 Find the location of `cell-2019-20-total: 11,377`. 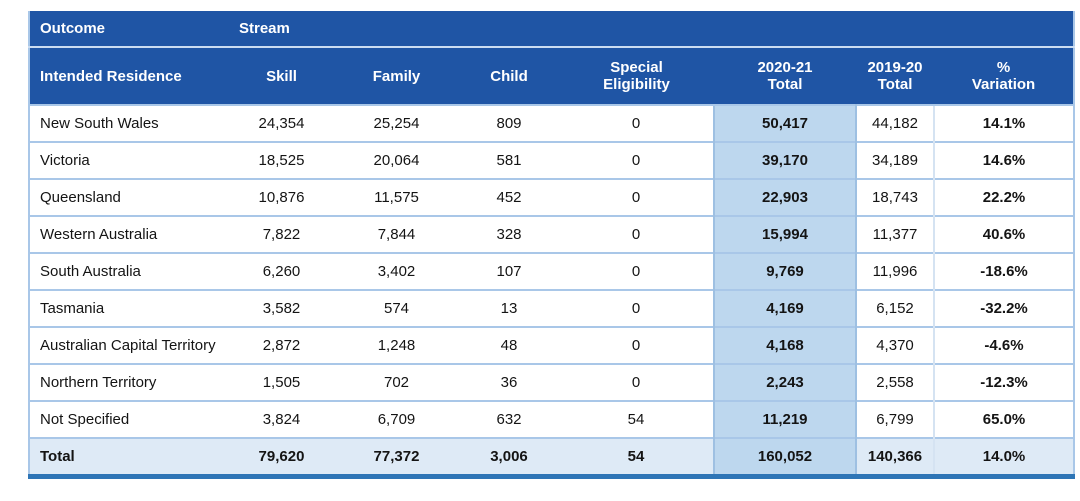

cell-2019-20-total: 11,377 is located at coordinates (895, 234).